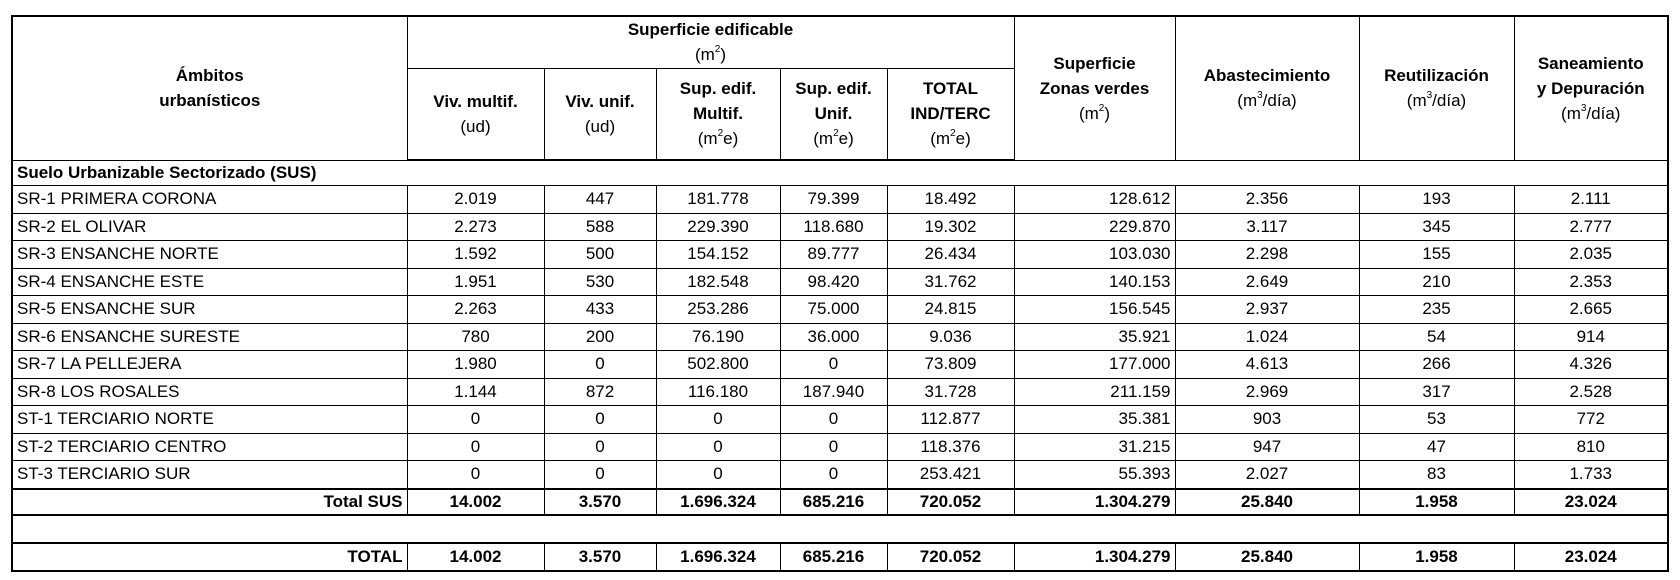 This screenshot has height=580, width=1680. What do you see at coordinates (1591, 226) in the screenshot?
I see `cell-value: 2.777` at bounding box center [1591, 226].